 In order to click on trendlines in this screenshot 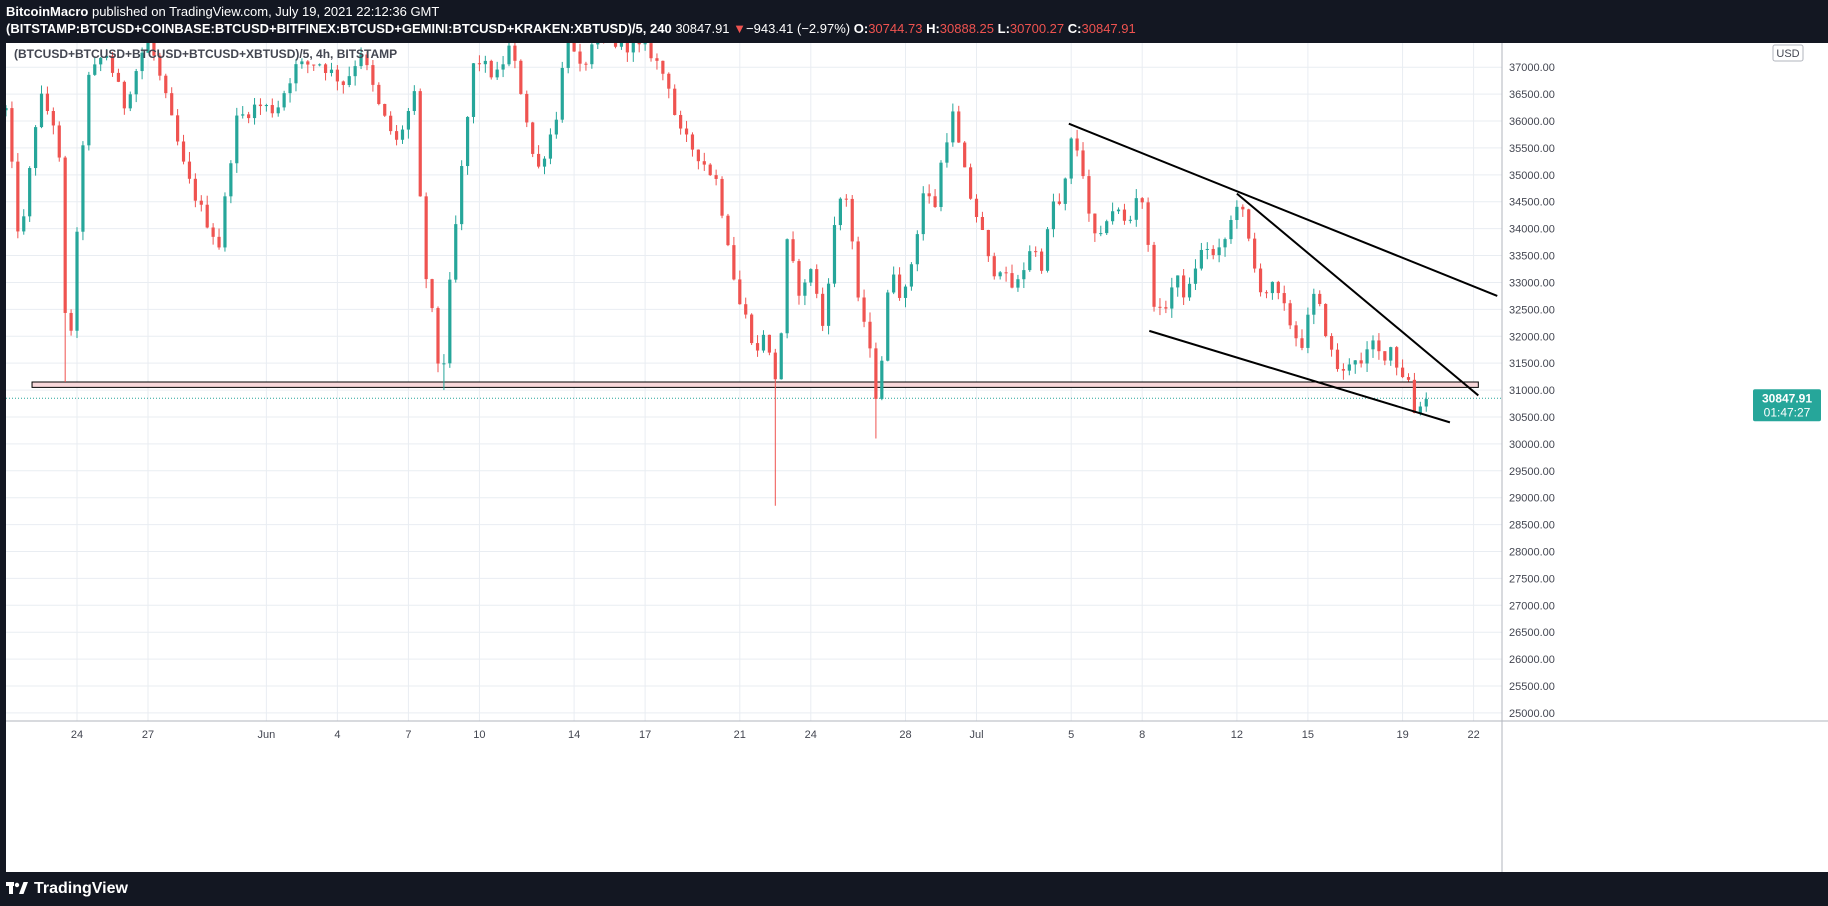, I will do `click(1283, 273)`.